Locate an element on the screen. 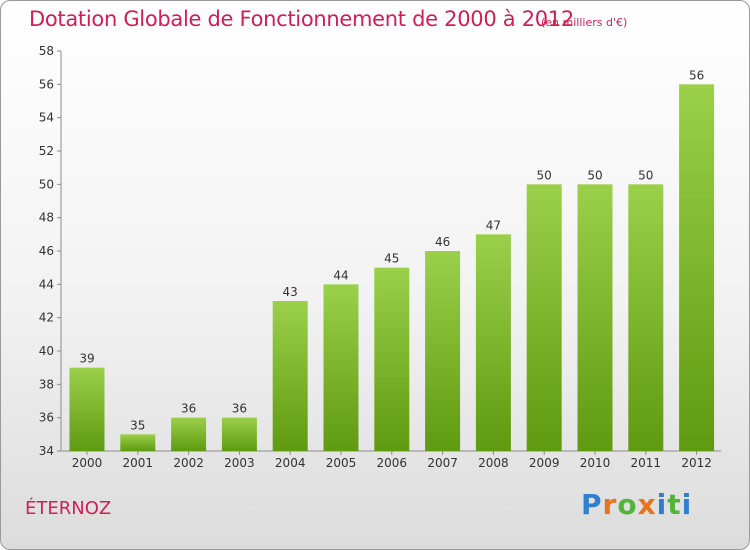 The width and height of the screenshot is (750, 550). x-tick-label: 2008 is located at coordinates (493, 463).